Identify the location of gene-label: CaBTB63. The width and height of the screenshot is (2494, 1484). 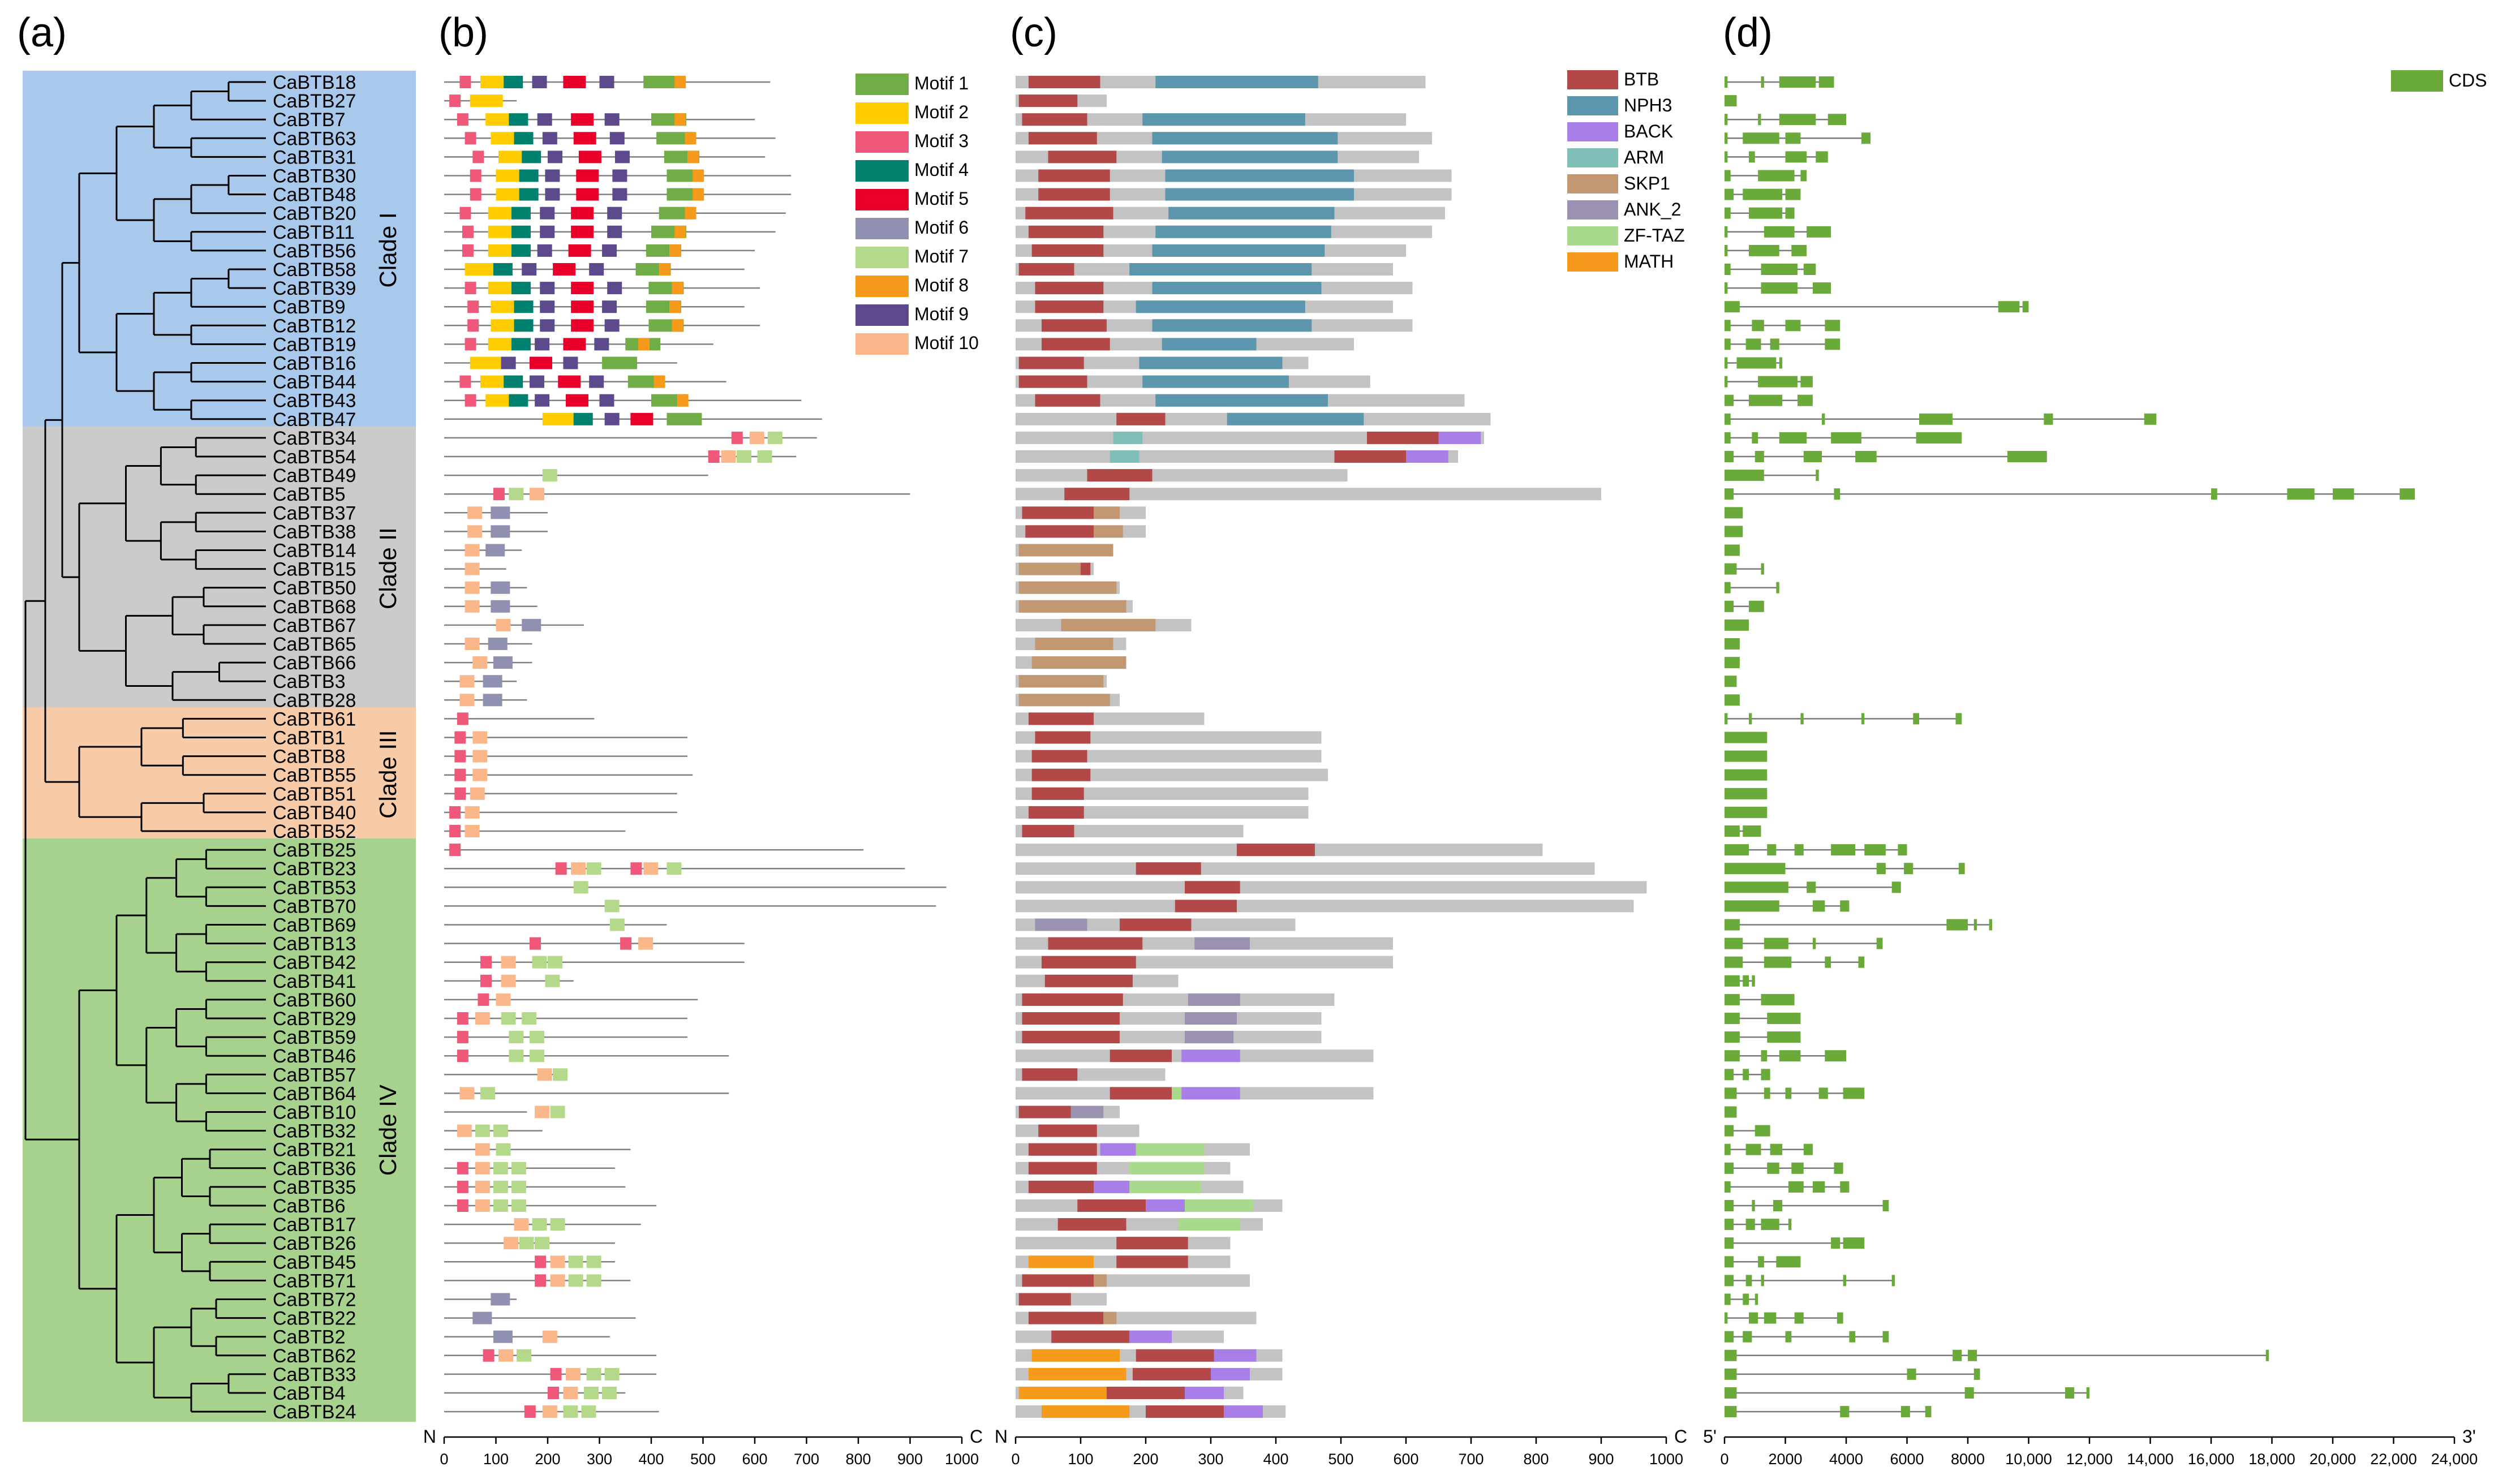
(314, 138).